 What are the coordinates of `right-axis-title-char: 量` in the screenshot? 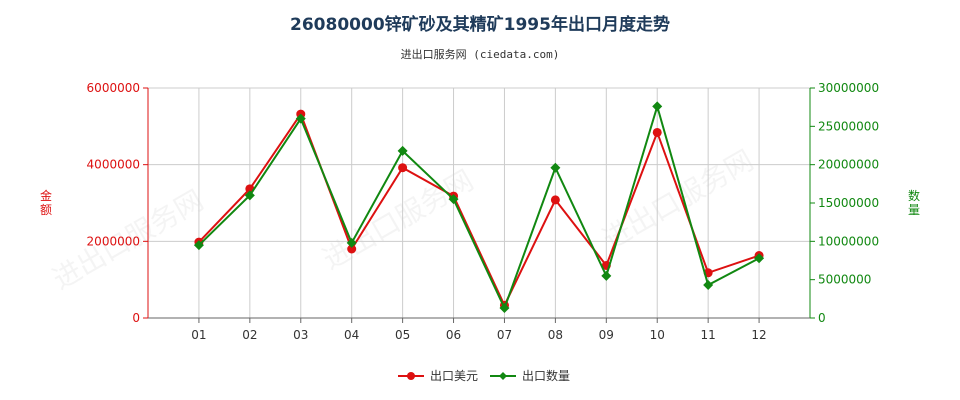 It's located at (914, 210).